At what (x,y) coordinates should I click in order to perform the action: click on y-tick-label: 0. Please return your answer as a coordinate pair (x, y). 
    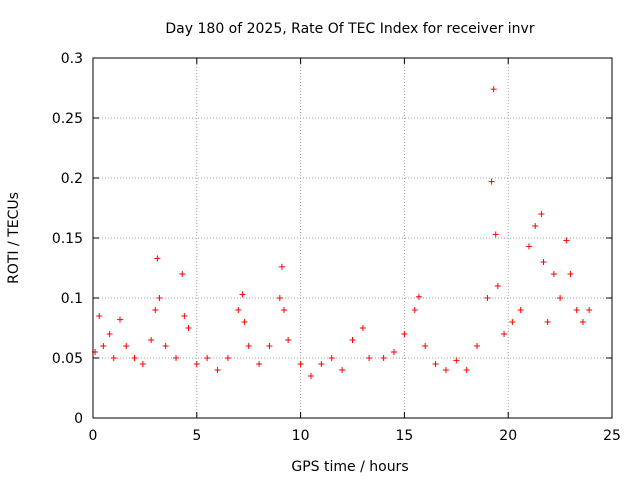
    Looking at the image, I should click on (78, 419).